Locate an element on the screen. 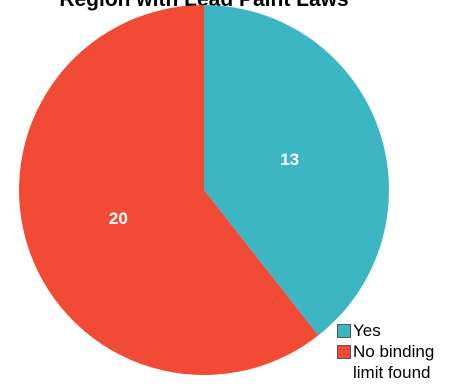 The height and width of the screenshot is (390, 449). legend-swatch-no-binding-limit is located at coordinates (344, 352).